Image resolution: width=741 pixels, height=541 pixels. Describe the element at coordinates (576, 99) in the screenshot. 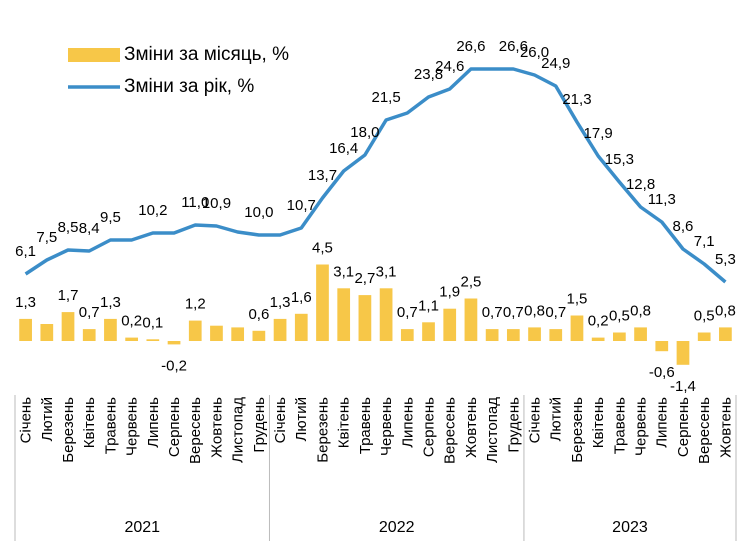

I see `line-value-label: 21,3` at that location.